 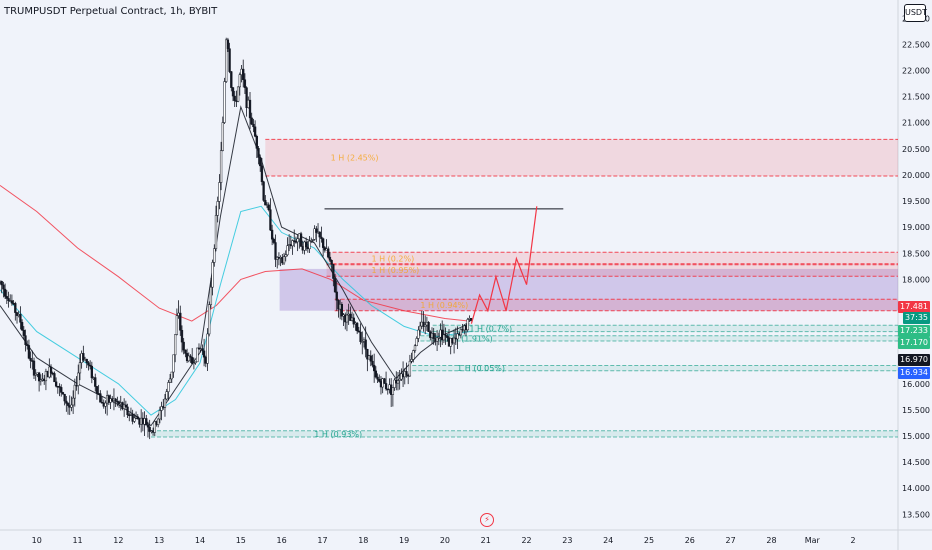 What do you see at coordinates (200, 540) in the screenshot?
I see `x-tick-label: 14` at bounding box center [200, 540].